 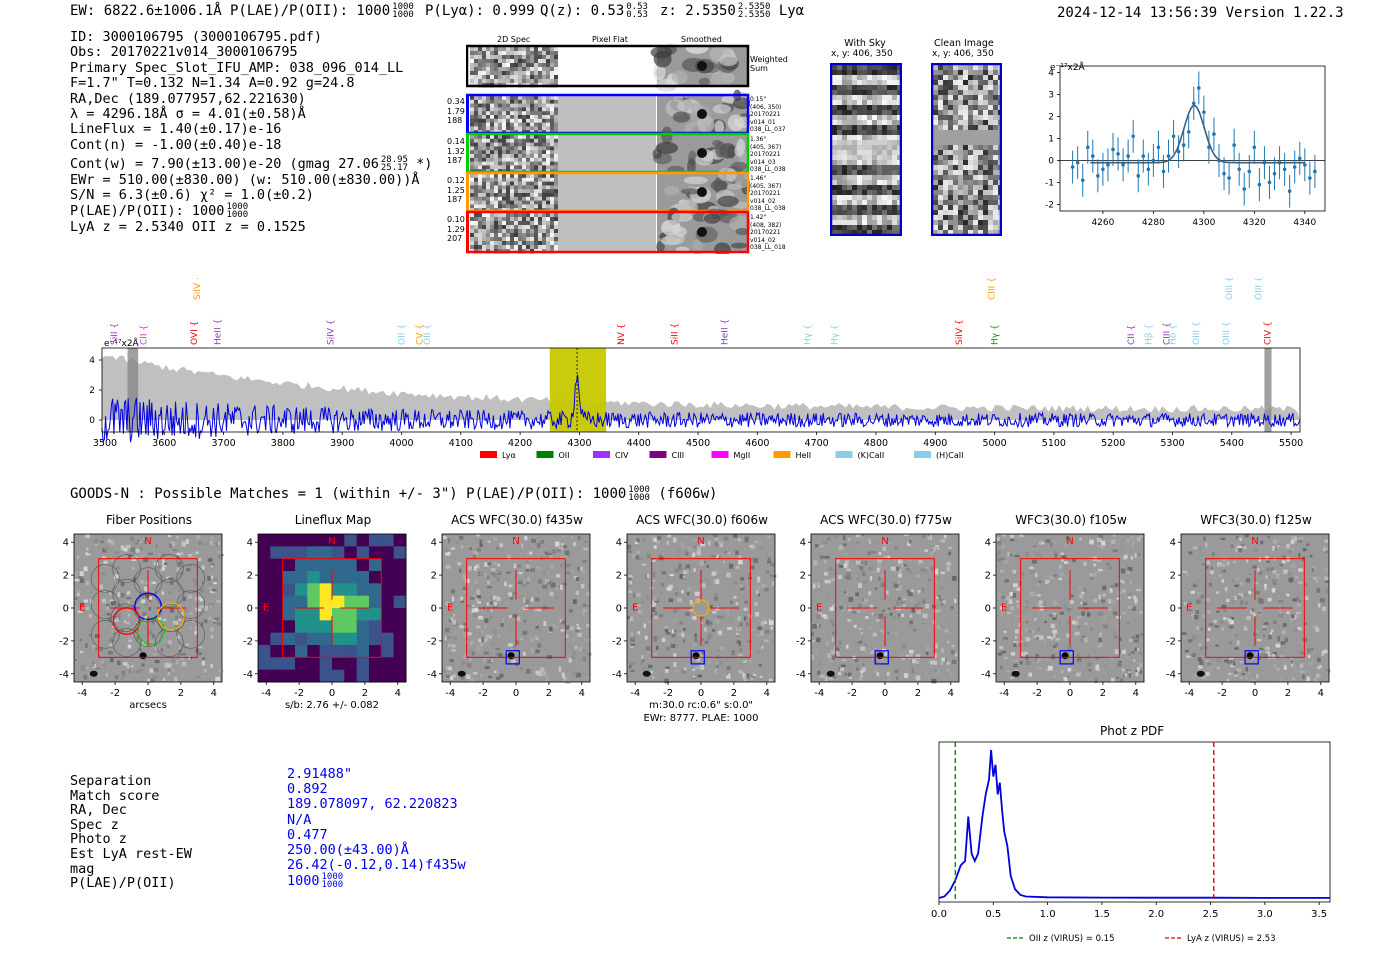 I want to click on with-sky-xy: x, y: 406, 350, so click(x=862, y=54).